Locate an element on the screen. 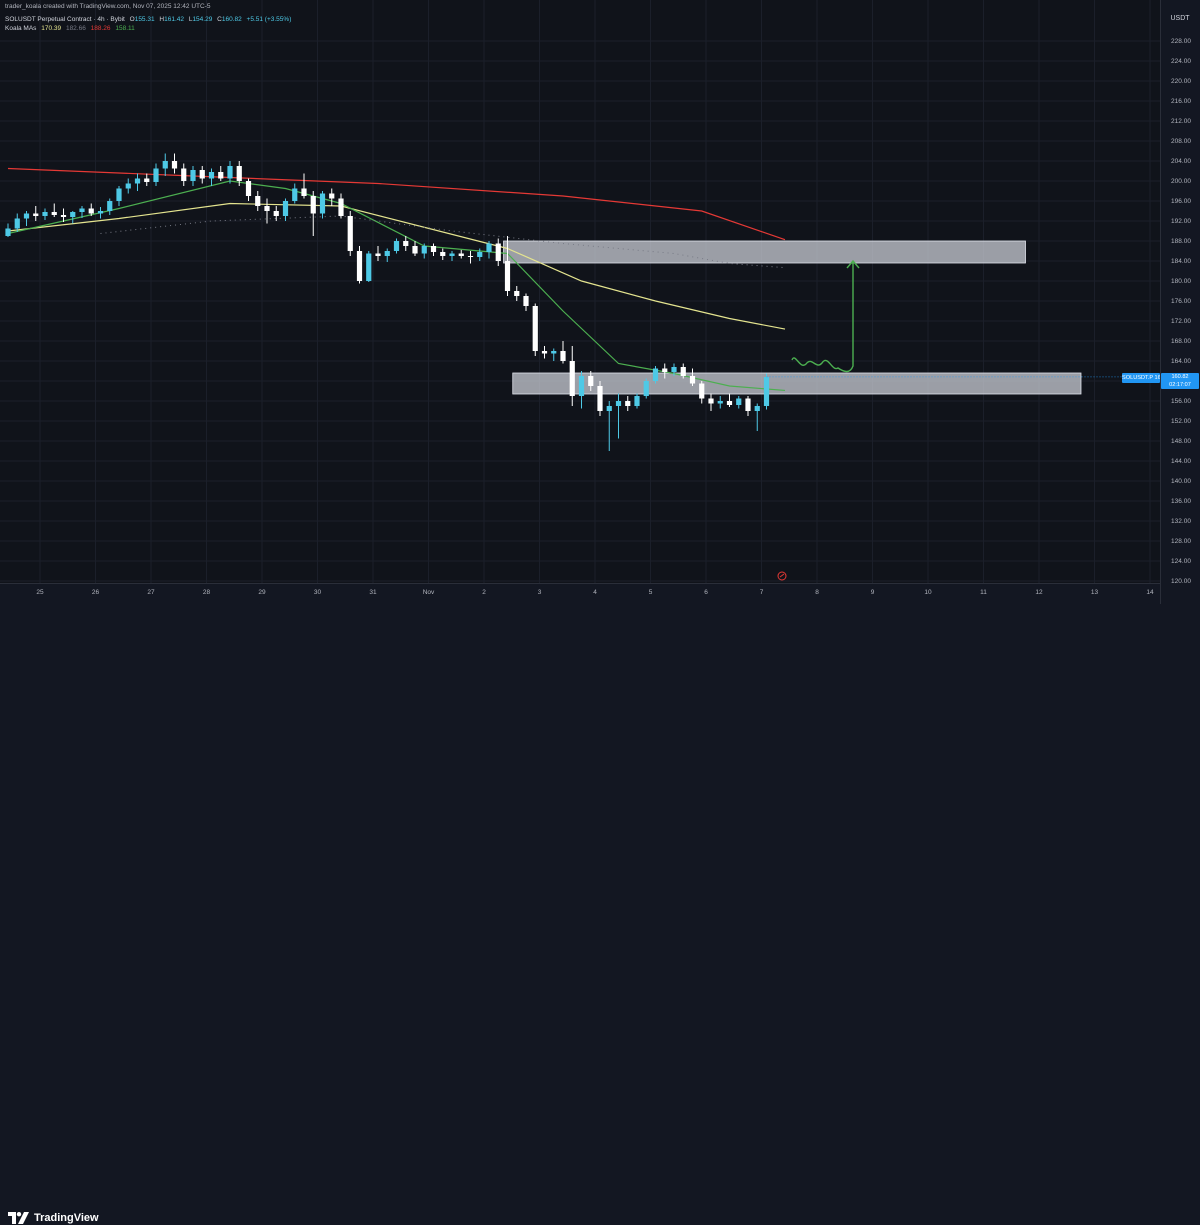  low-label: L is located at coordinates (190, 19).